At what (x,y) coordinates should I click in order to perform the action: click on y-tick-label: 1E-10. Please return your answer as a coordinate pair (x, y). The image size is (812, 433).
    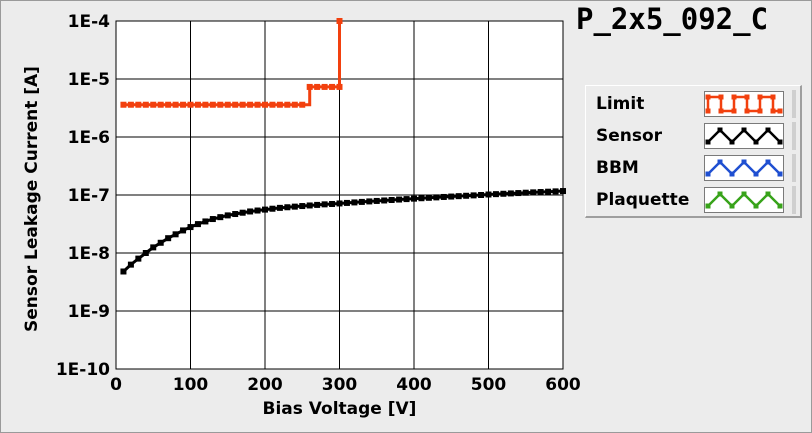
    Looking at the image, I should click on (83, 370).